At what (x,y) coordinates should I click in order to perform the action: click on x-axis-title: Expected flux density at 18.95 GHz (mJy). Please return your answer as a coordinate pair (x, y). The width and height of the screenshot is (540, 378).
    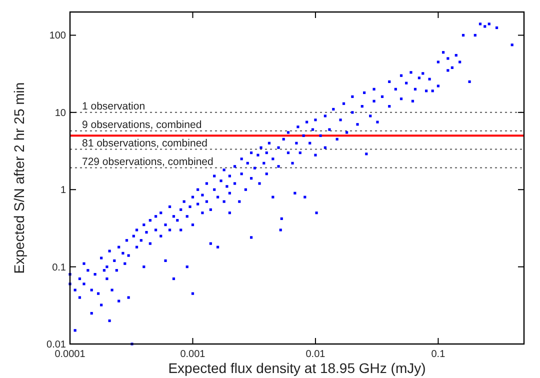
    Looking at the image, I should click on (297, 368).